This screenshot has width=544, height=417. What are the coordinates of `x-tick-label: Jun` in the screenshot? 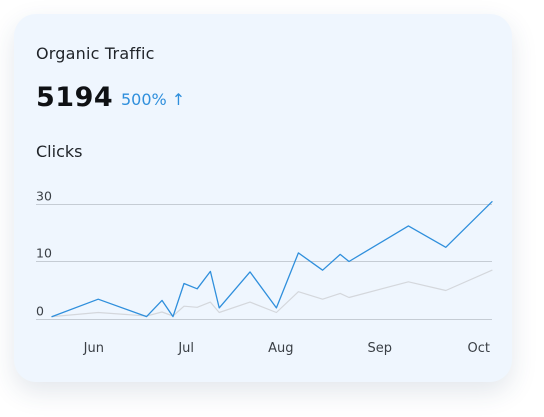 It's located at (93, 348).